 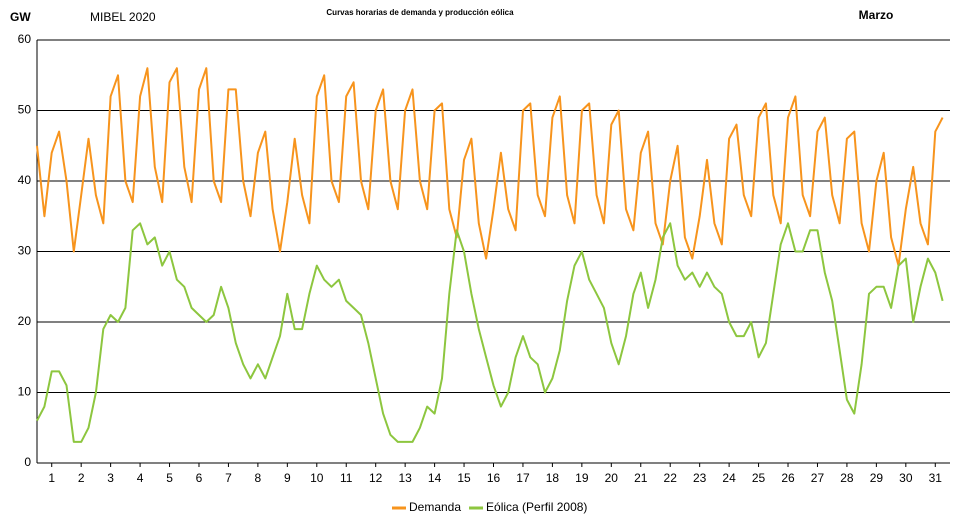 I want to click on x-tick-label: 30, so click(x=906, y=478).